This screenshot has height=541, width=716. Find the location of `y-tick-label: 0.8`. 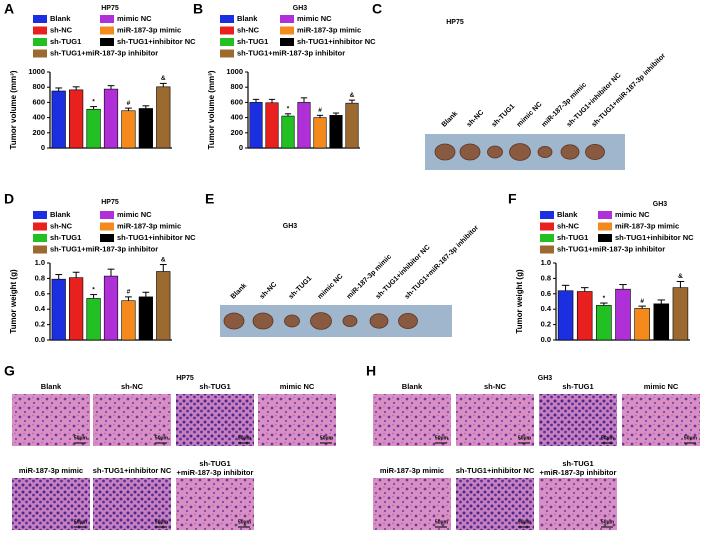

y-tick-label: 0.8 is located at coordinates (546, 277).